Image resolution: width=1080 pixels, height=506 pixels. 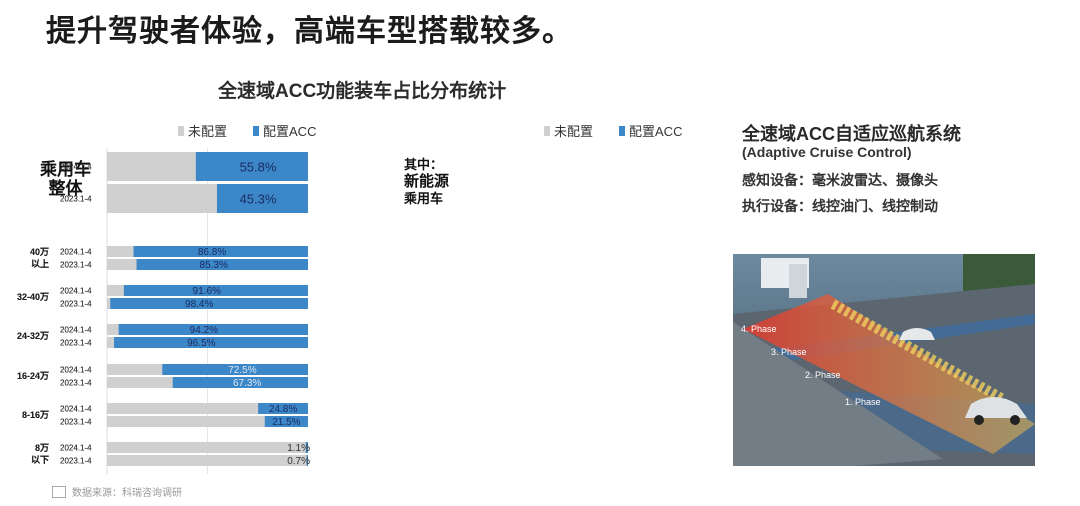 I want to click on category-label: 8万, so click(x=42, y=448).